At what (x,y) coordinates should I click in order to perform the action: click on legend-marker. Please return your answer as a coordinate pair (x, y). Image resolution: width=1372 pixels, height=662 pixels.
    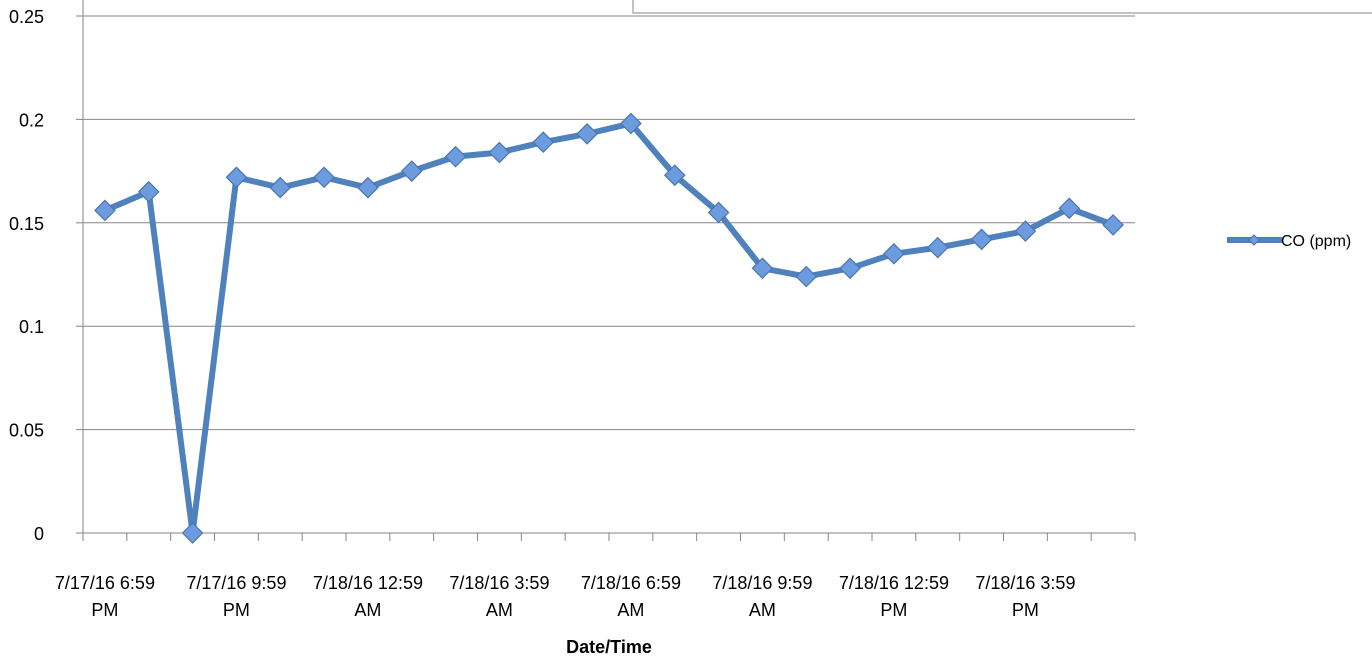
    Looking at the image, I should click on (1254, 240).